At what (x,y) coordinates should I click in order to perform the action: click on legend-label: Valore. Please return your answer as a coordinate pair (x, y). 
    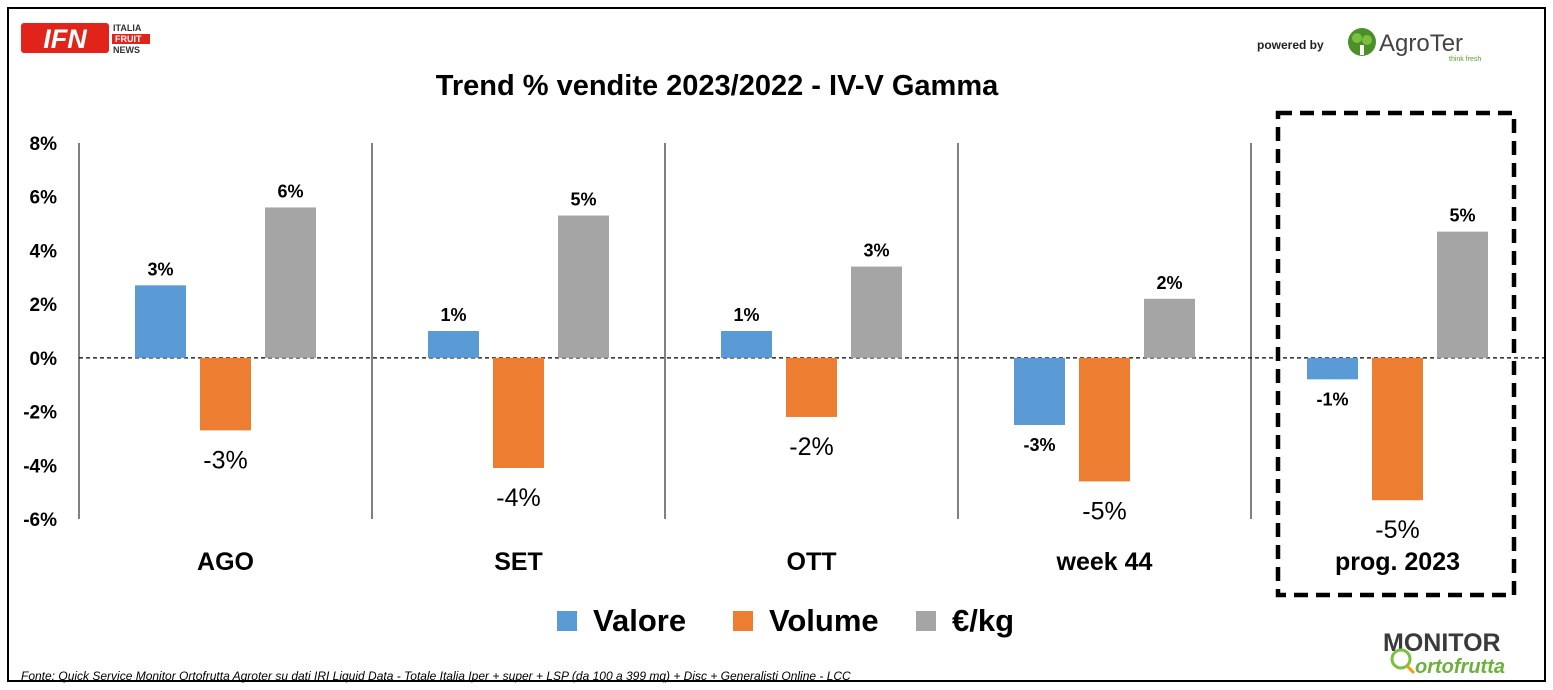
    Looking at the image, I should click on (639, 620).